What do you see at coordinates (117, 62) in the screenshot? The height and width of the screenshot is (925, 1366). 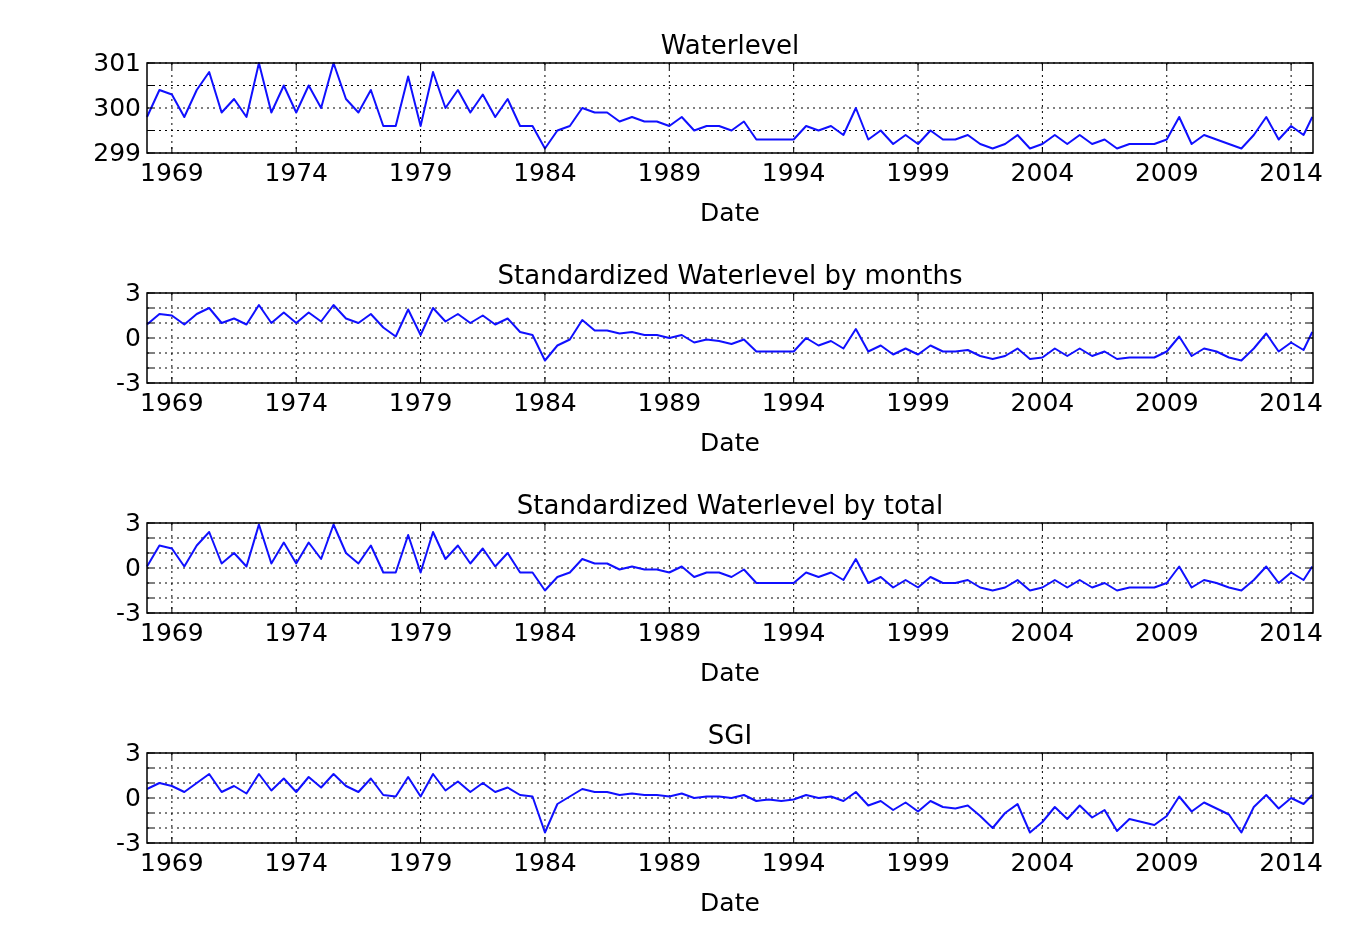 I see `y-tick-label: 301` at bounding box center [117, 62].